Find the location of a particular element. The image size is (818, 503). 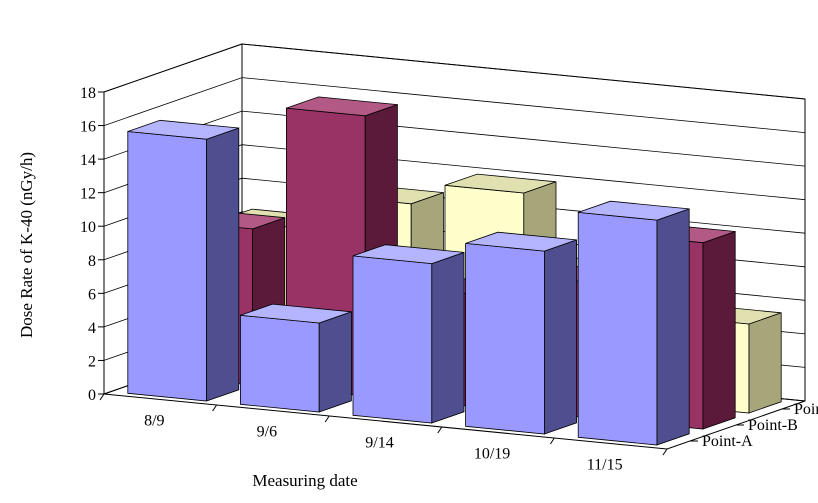

x-axis-title: Measuring date is located at coordinates (304, 480).